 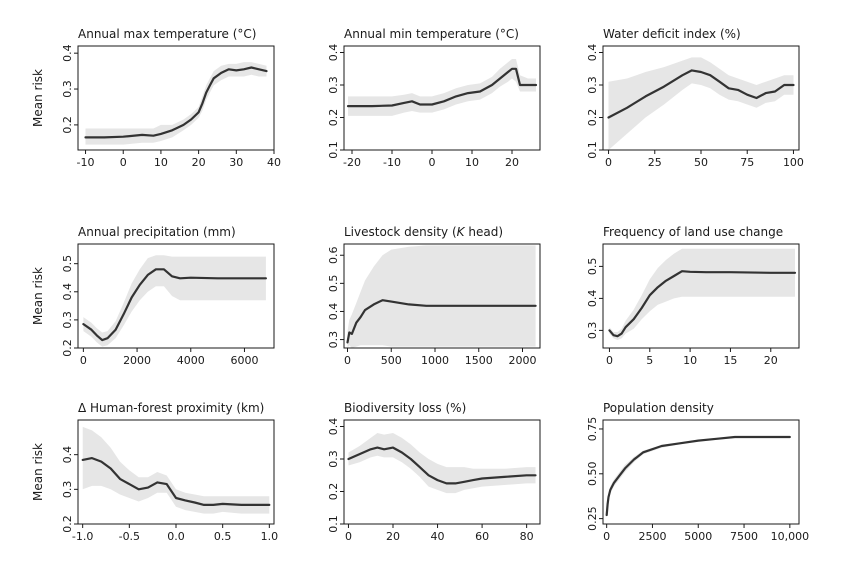 What do you see at coordinates (431, 34) in the screenshot?
I see `panel-title: Annual min temperature (°C)` at bounding box center [431, 34].